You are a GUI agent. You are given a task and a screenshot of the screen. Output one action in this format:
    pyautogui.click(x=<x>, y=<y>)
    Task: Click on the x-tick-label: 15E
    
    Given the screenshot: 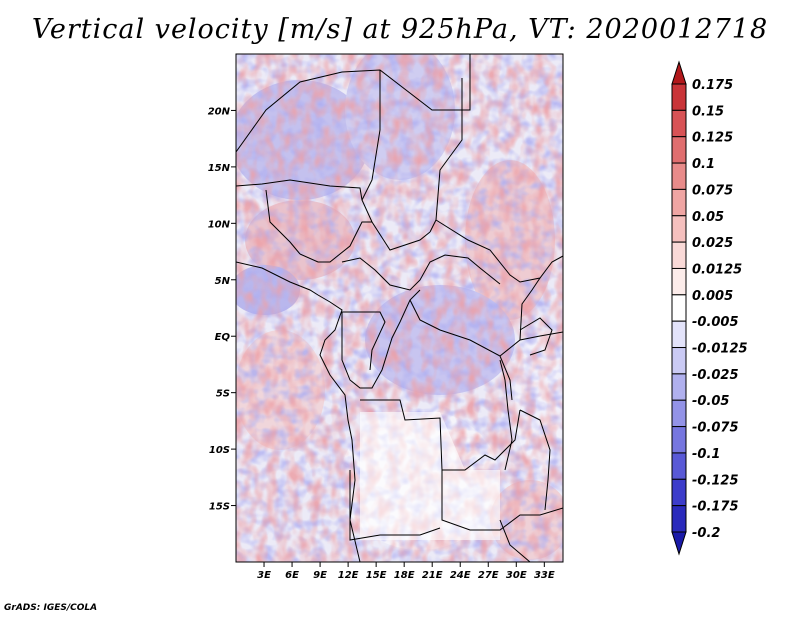 What is the action you would take?
    pyautogui.click(x=376, y=575)
    